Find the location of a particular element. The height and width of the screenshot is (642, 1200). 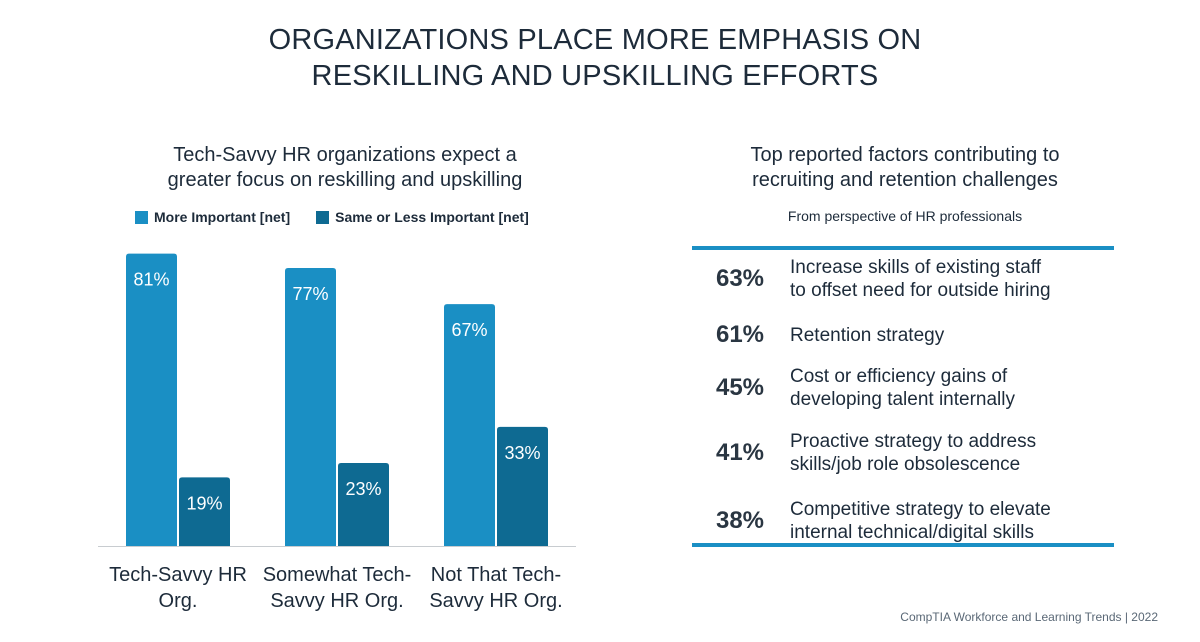

bar-value-label: 67% is located at coordinates (469, 330).